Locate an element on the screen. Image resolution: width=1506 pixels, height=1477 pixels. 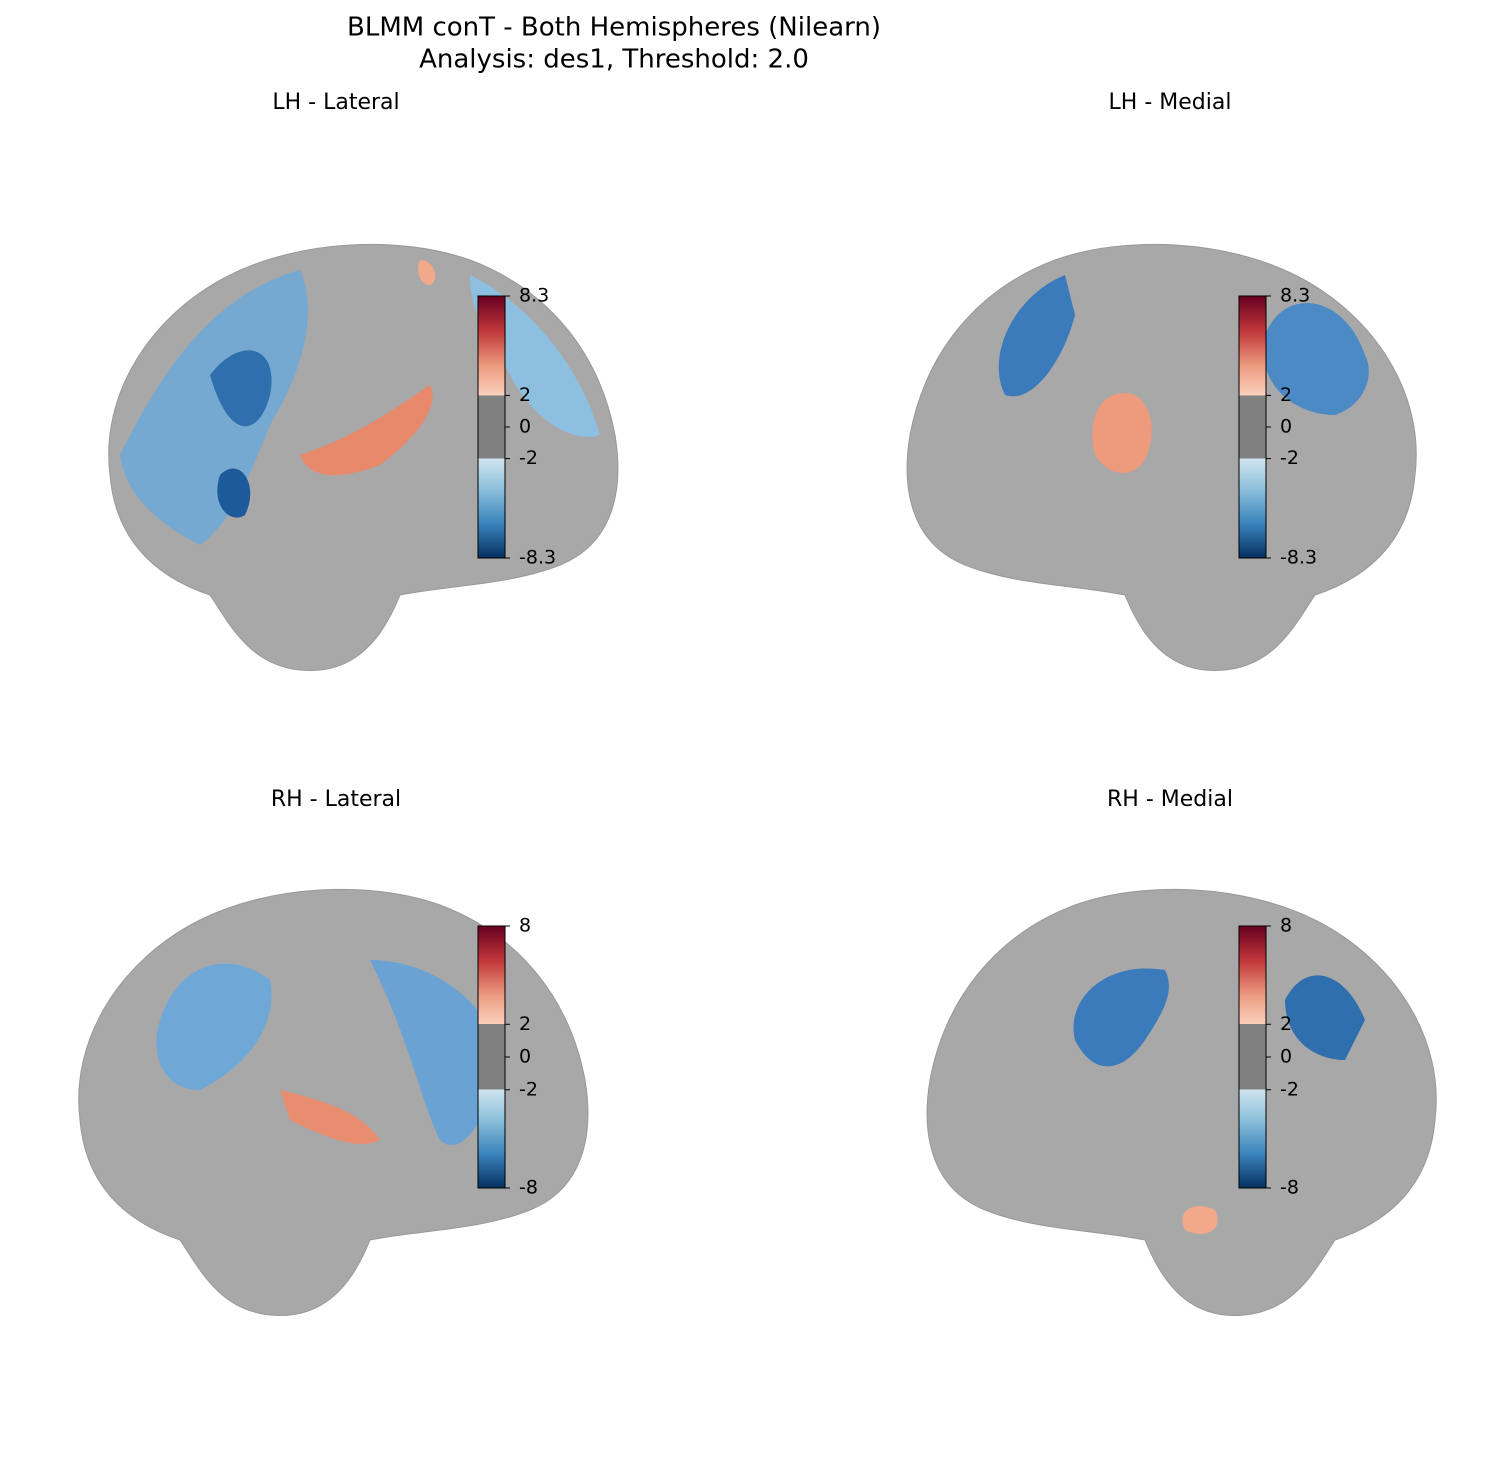
brain-lh-medial is located at coordinates (1161, 457).